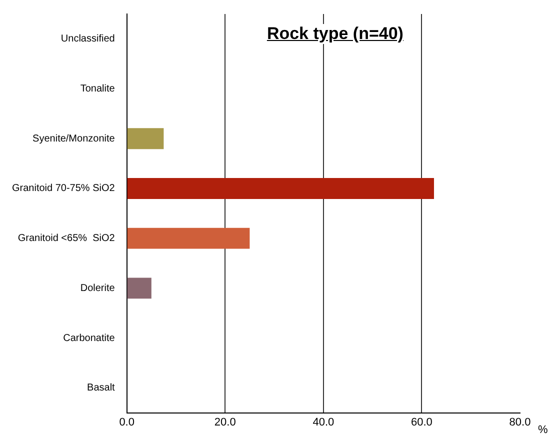  I want to click on y-tick-label: Unclassified, so click(87, 39).